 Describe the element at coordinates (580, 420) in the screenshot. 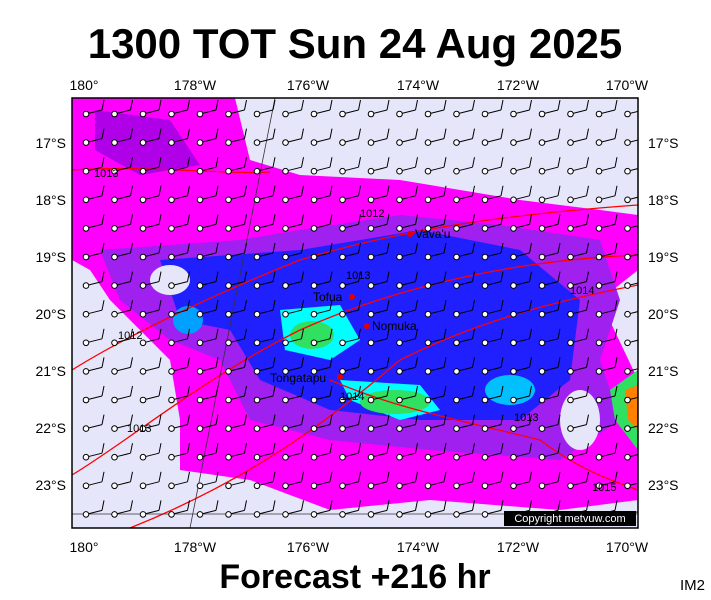

I see `clear-area` at that location.